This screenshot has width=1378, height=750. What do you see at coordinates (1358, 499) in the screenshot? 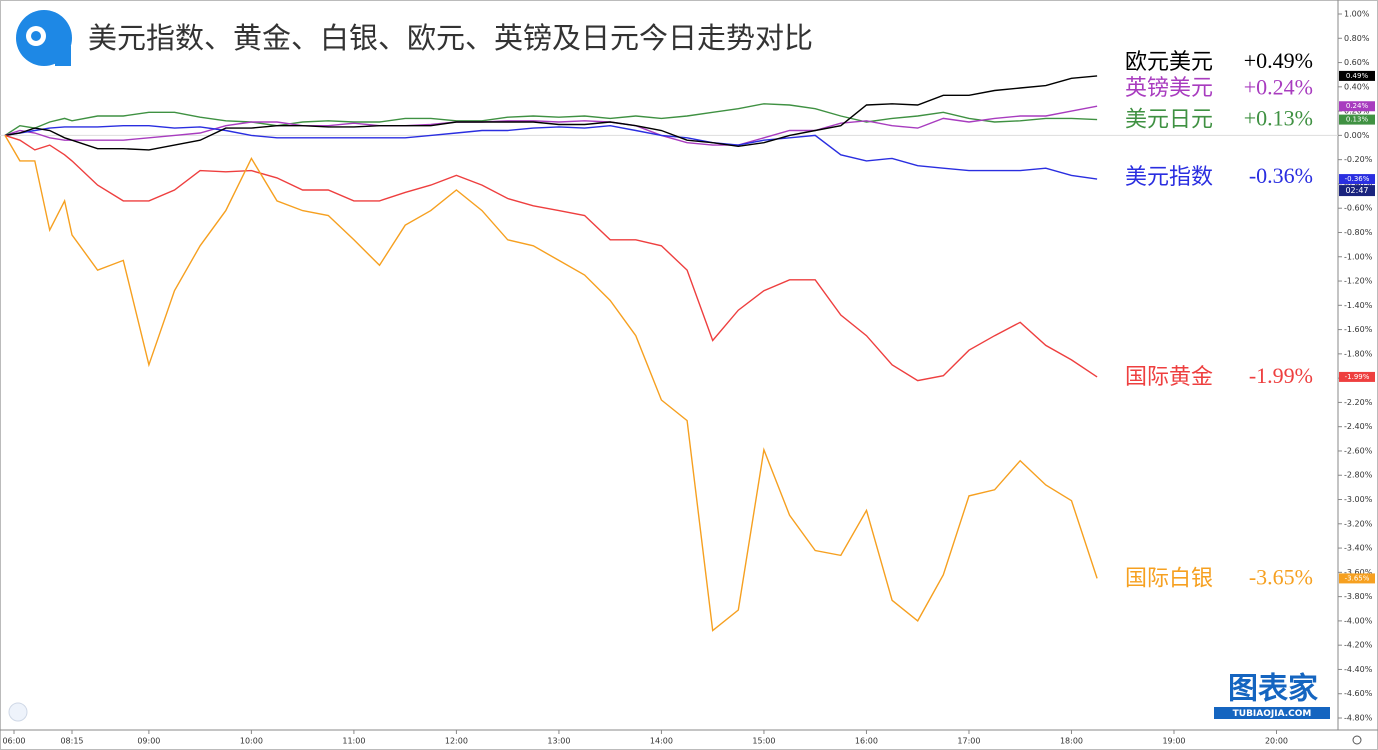
I see `y-tick-label: -3.00%` at bounding box center [1358, 499].